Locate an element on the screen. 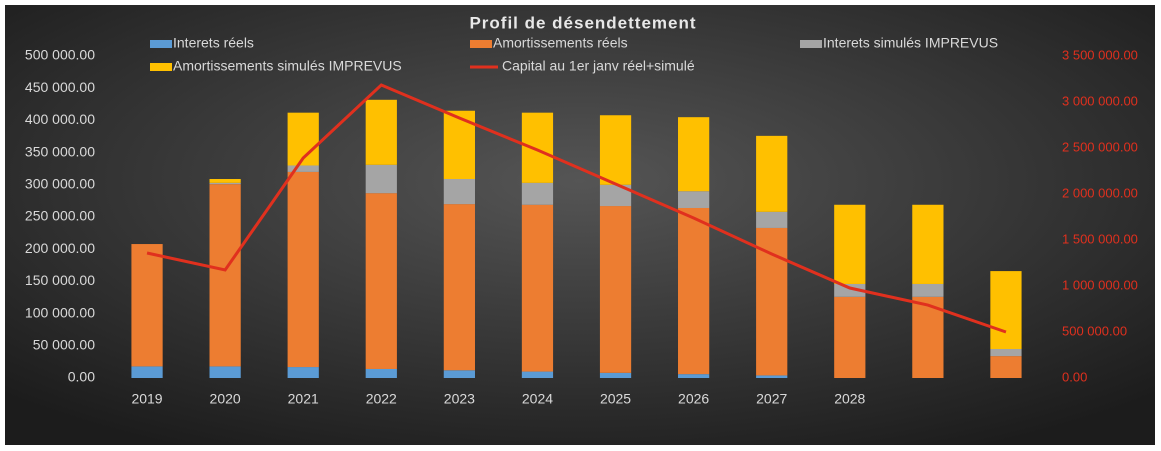 The image size is (1161, 451). y-tick-label: 300 000.00 is located at coordinates (60, 184).